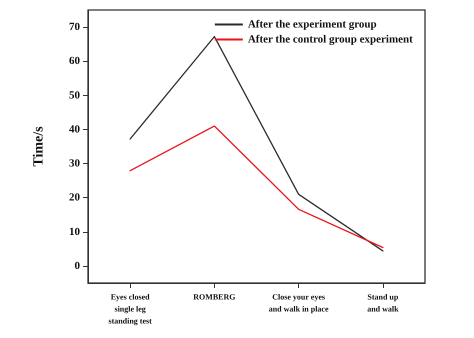 The image size is (474, 338). What do you see at coordinates (298, 303) in the screenshot?
I see `x-tick-label: Close your eyes and walk in place` at bounding box center [298, 303].